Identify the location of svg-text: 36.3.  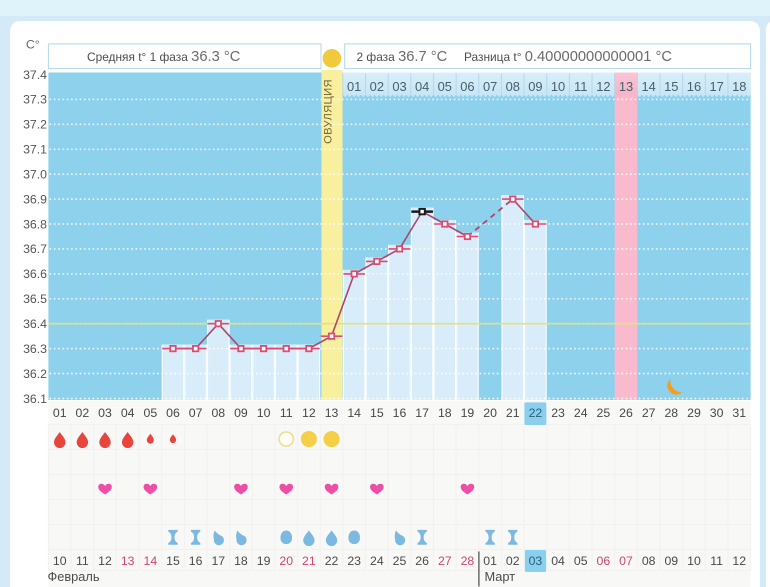
(35, 349).